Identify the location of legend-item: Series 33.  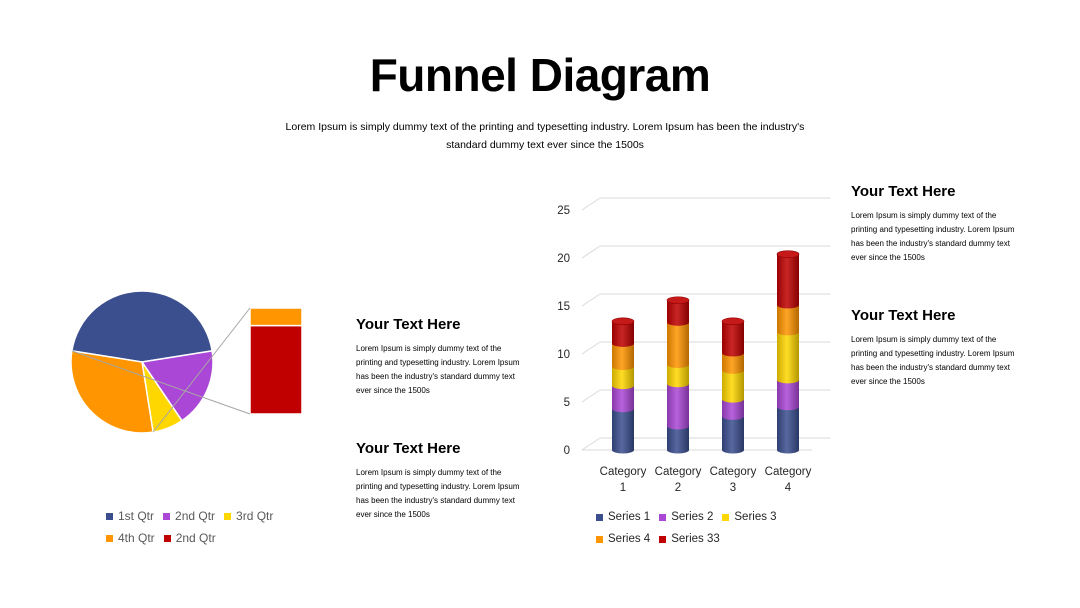
(689, 539).